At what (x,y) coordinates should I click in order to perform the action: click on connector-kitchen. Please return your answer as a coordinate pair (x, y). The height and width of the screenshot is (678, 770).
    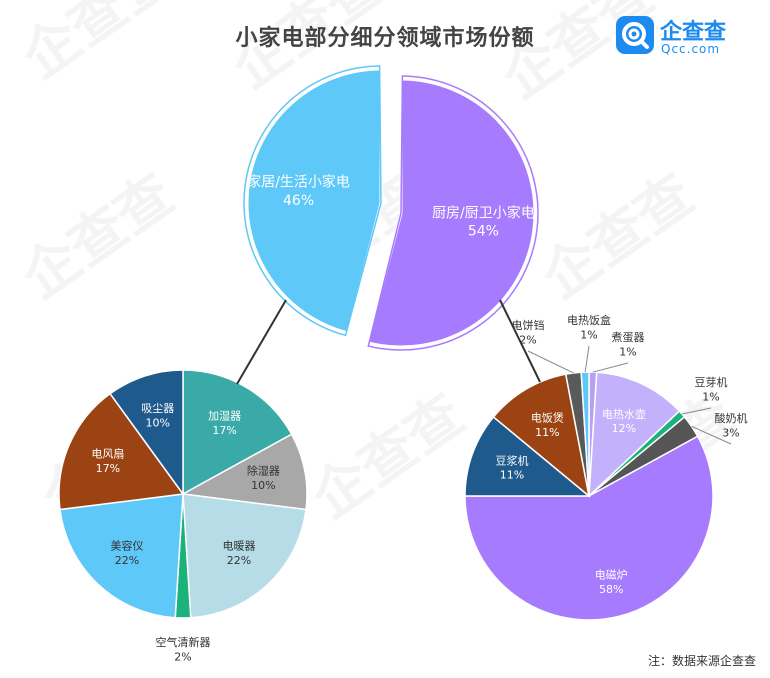
    Looking at the image, I should click on (520, 341).